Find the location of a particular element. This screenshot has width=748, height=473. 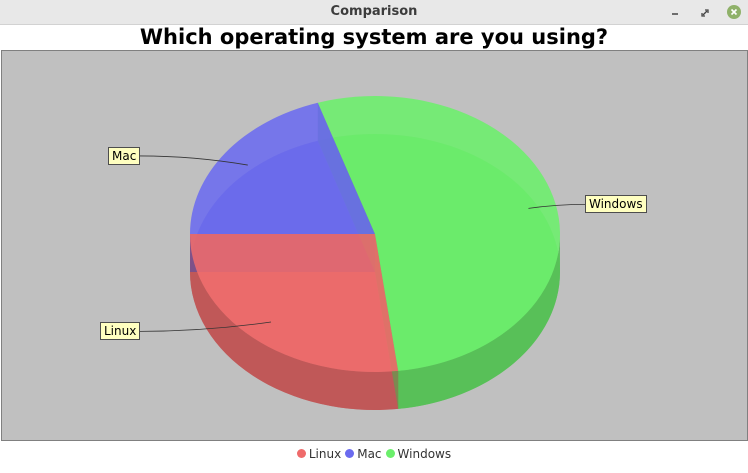

legend-item-linux: Linux is located at coordinates (319, 454).